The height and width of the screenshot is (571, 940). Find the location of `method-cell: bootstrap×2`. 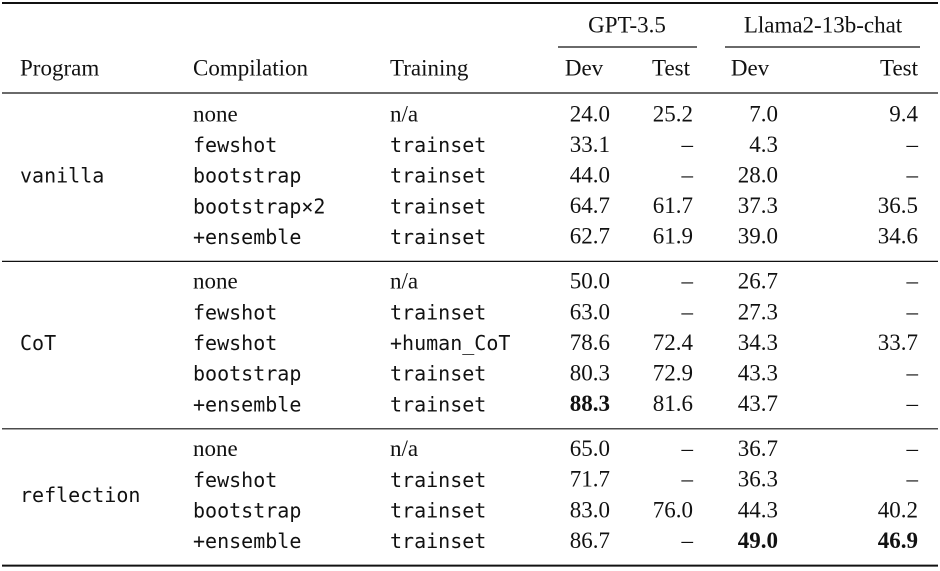

method-cell: bootstrap×2 is located at coordinates (259, 206).